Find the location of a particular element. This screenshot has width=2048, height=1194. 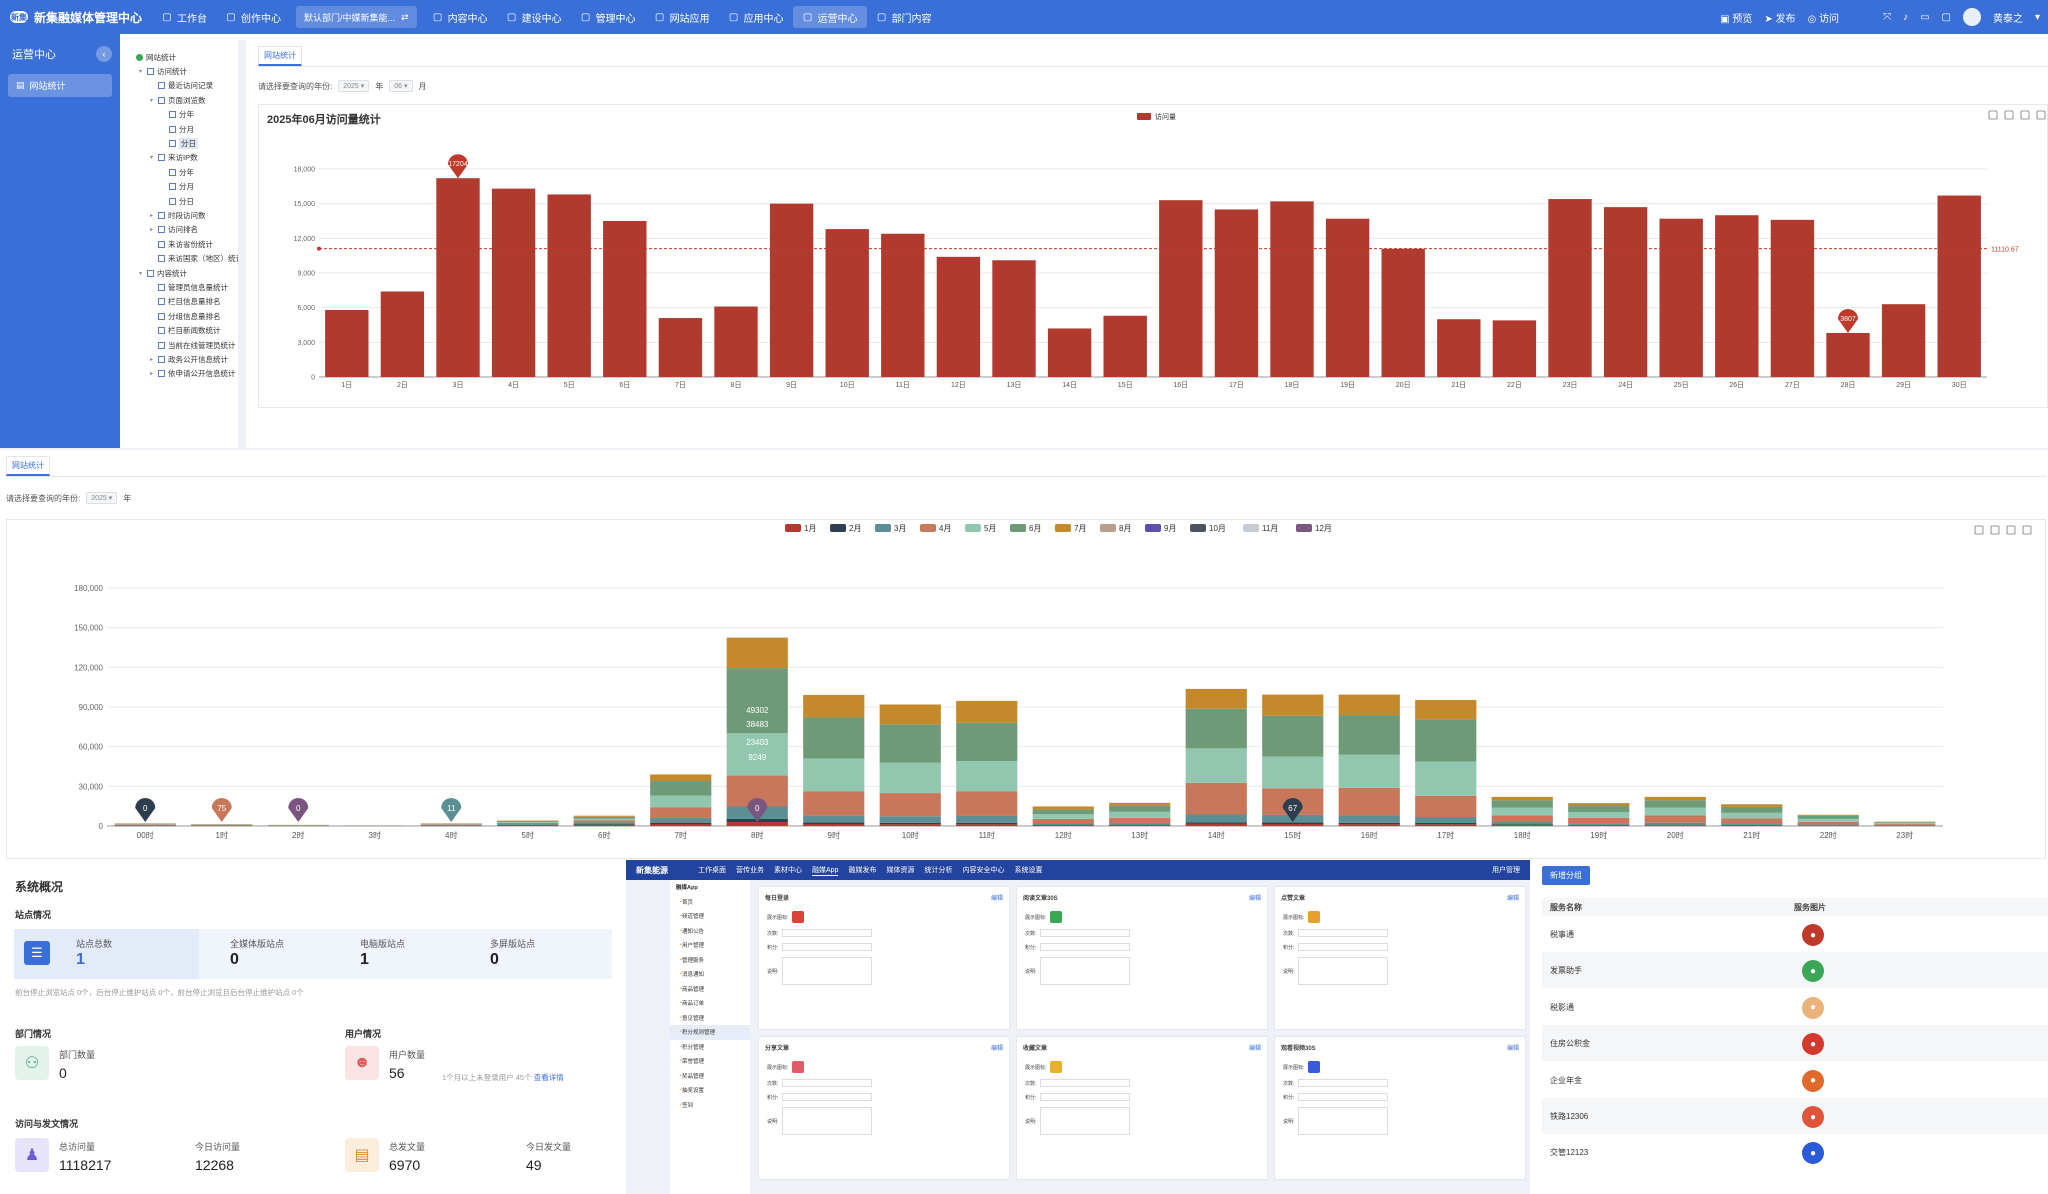

station-title: 站点情况 is located at coordinates (33, 915).